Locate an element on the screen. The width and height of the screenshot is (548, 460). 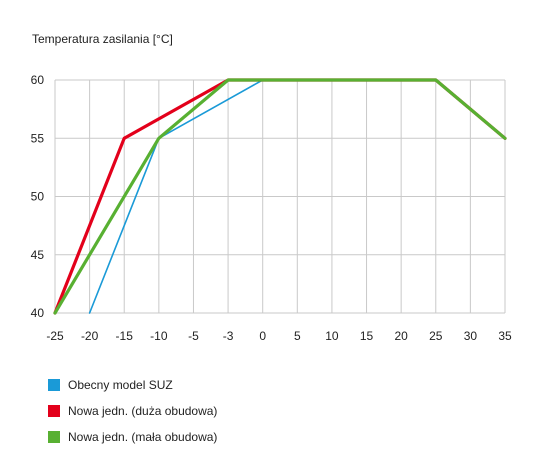
legend-item: Nowa jedn. (mała obudowa) is located at coordinates (132, 437).